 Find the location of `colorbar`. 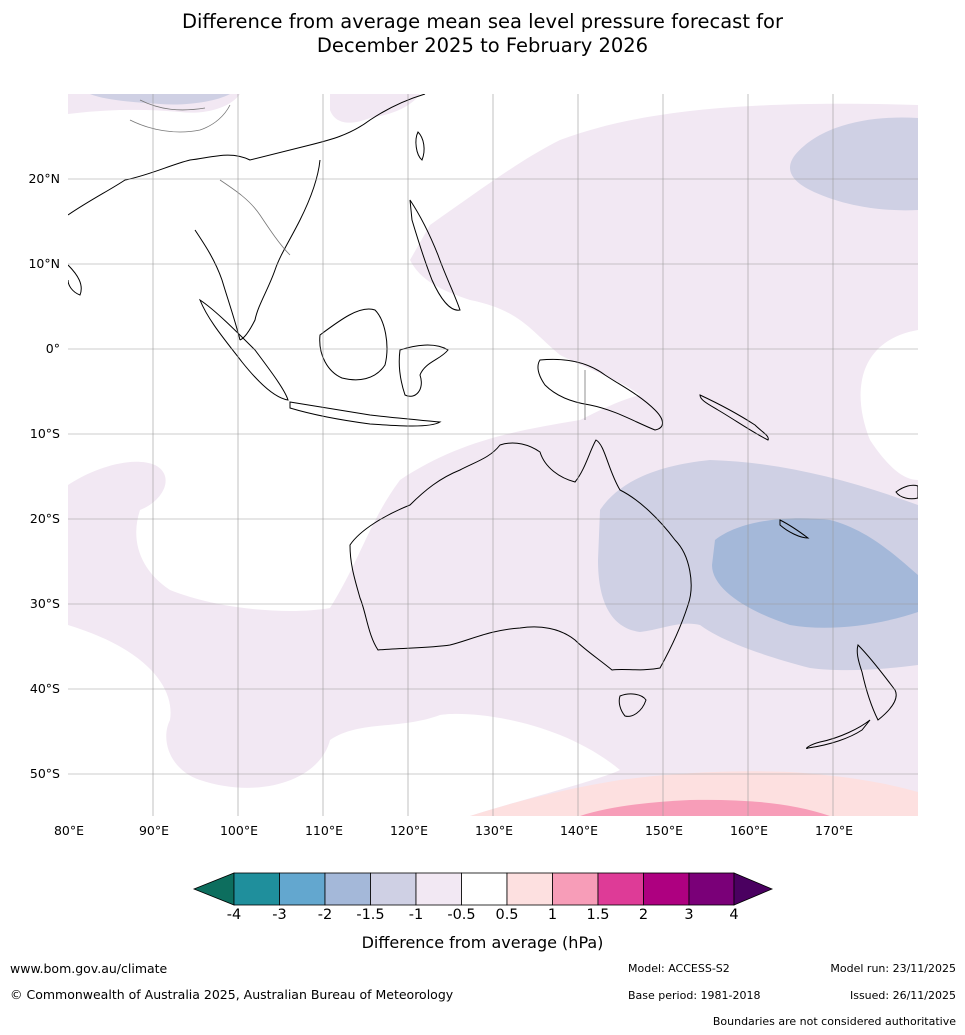

colorbar is located at coordinates (483, 889).